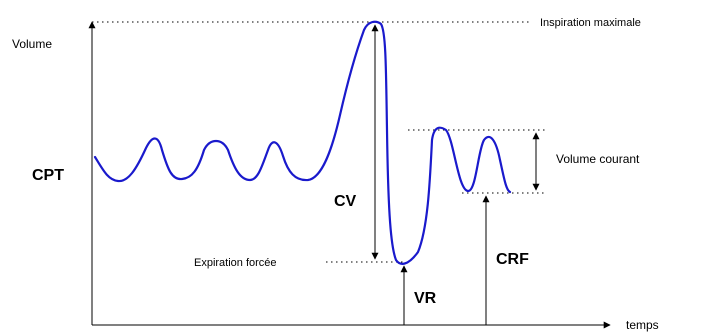  Describe the element at coordinates (235, 263) in the screenshot. I see `expiration-forcee-label: Expiration forcée` at that location.